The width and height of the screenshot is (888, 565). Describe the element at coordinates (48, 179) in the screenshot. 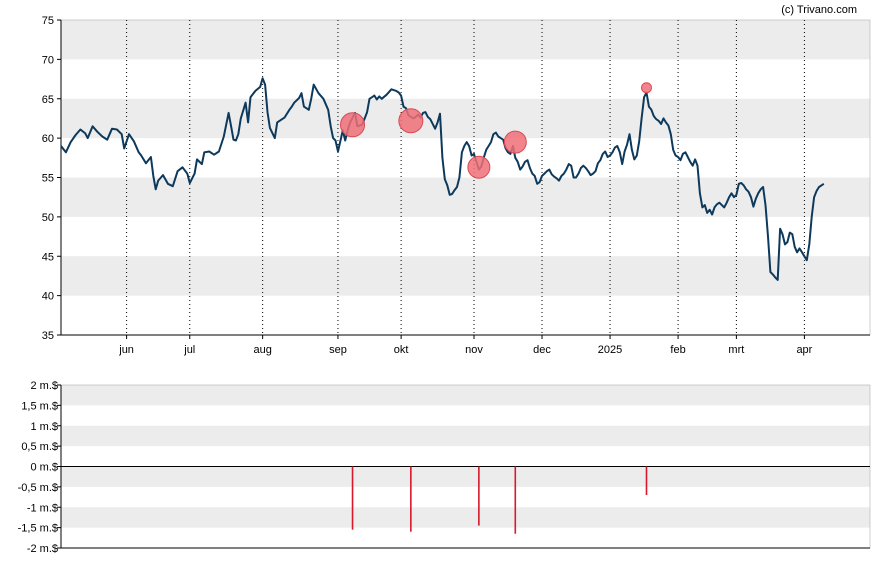

I see `price-y-tick-label: 55` at that location.